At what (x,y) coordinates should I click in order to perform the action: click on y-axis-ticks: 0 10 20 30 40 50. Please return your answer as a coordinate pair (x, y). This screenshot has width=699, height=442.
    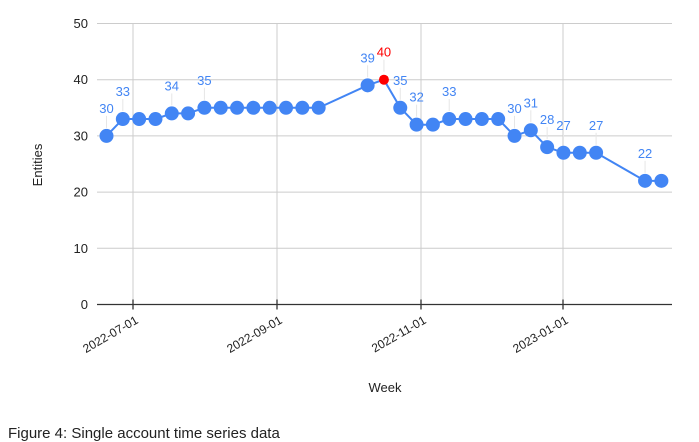
    Looking at the image, I should click on (81, 164).